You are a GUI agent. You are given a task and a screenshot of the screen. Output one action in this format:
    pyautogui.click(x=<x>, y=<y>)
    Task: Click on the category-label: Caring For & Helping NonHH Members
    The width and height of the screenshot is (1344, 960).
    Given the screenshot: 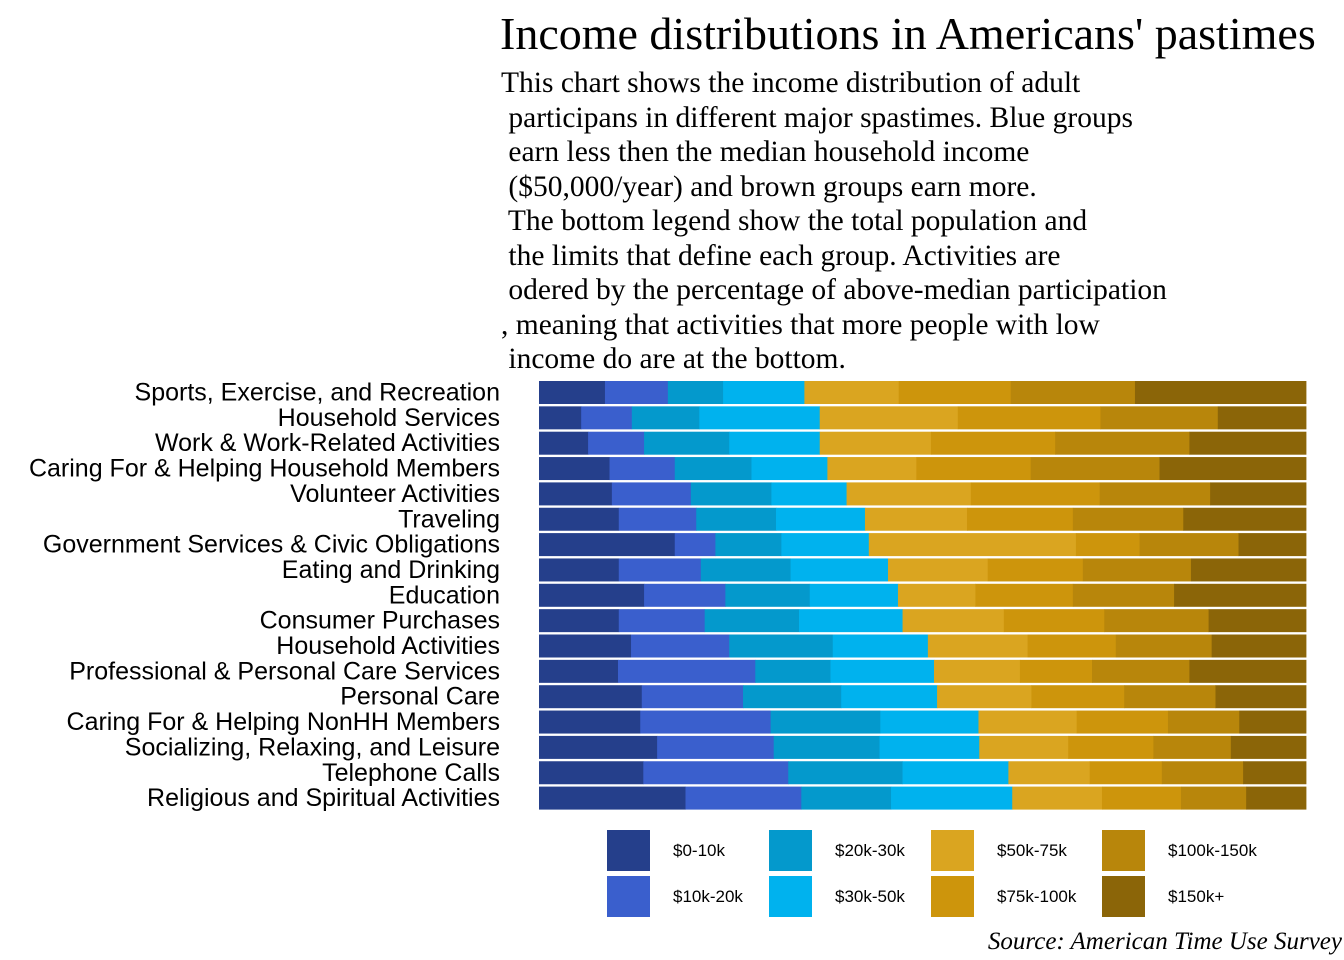 What is the action you would take?
    pyautogui.click(x=283, y=722)
    